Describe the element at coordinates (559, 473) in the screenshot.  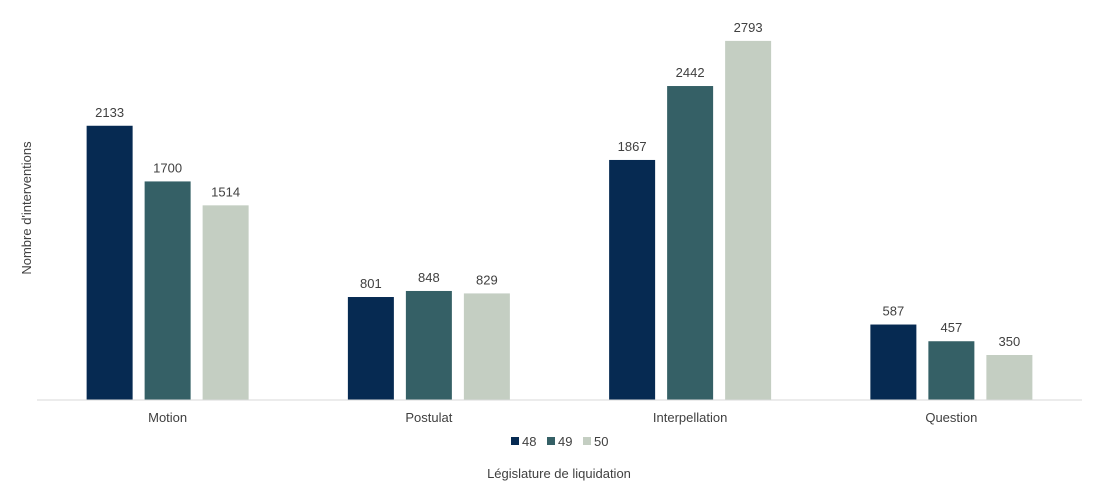
I see `x-axis-title: Législature de liquidation` at that location.